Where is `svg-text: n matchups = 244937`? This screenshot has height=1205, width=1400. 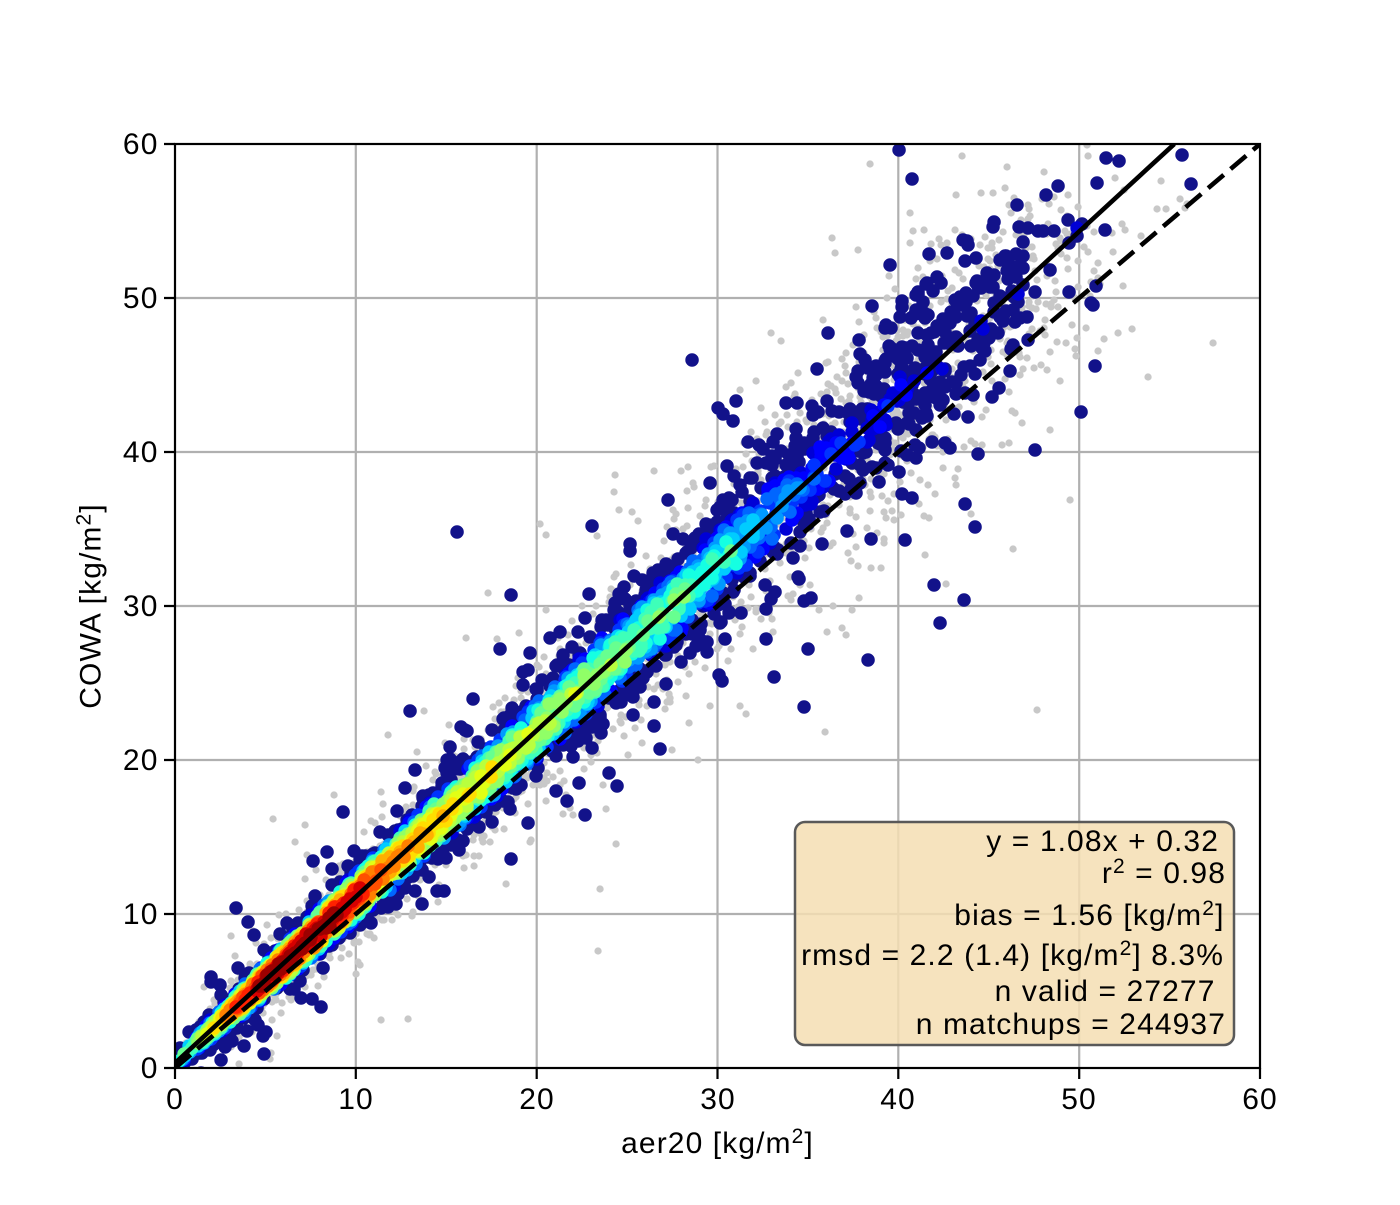 svg-text: n matchups = 244937 is located at coordinates (1071, 1024).